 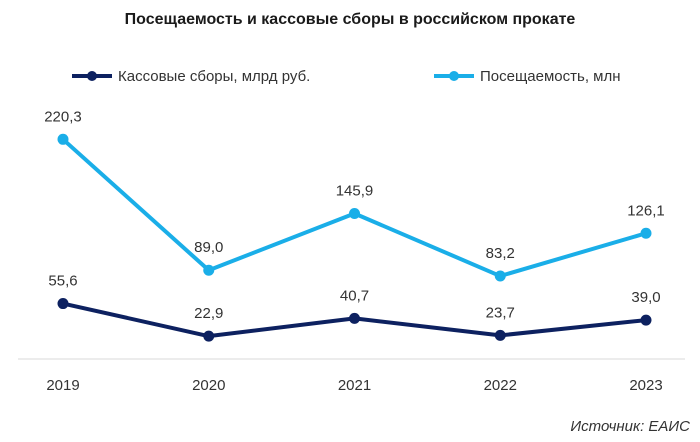 I want to click on x-tick-label-2021: 2021, so click(x=354, y=385).